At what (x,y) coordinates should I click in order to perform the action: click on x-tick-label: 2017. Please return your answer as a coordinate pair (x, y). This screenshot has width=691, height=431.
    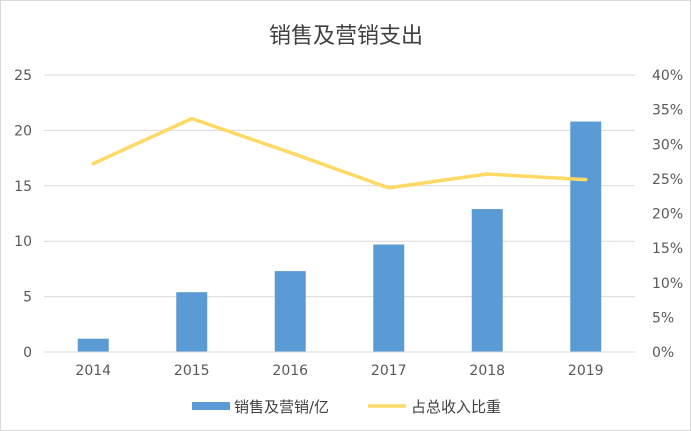
    Looking at the image, I should click on (389, 371).